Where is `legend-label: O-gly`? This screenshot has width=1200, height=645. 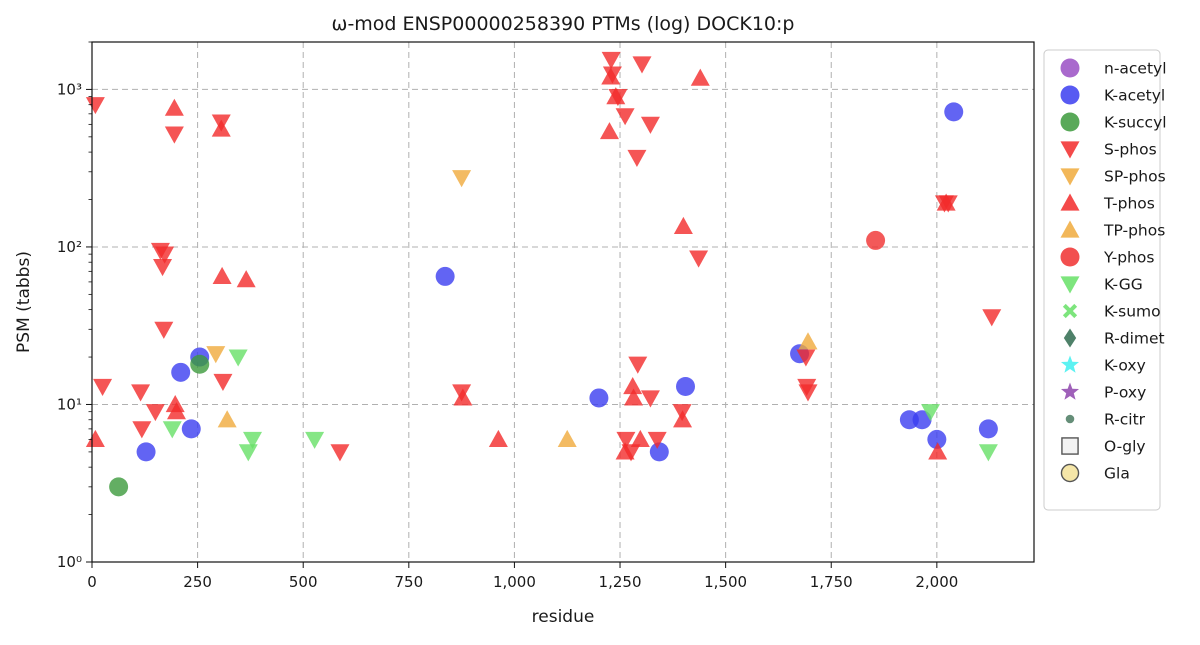 legend-label: O-gly is located at coordinates (1125, 447).